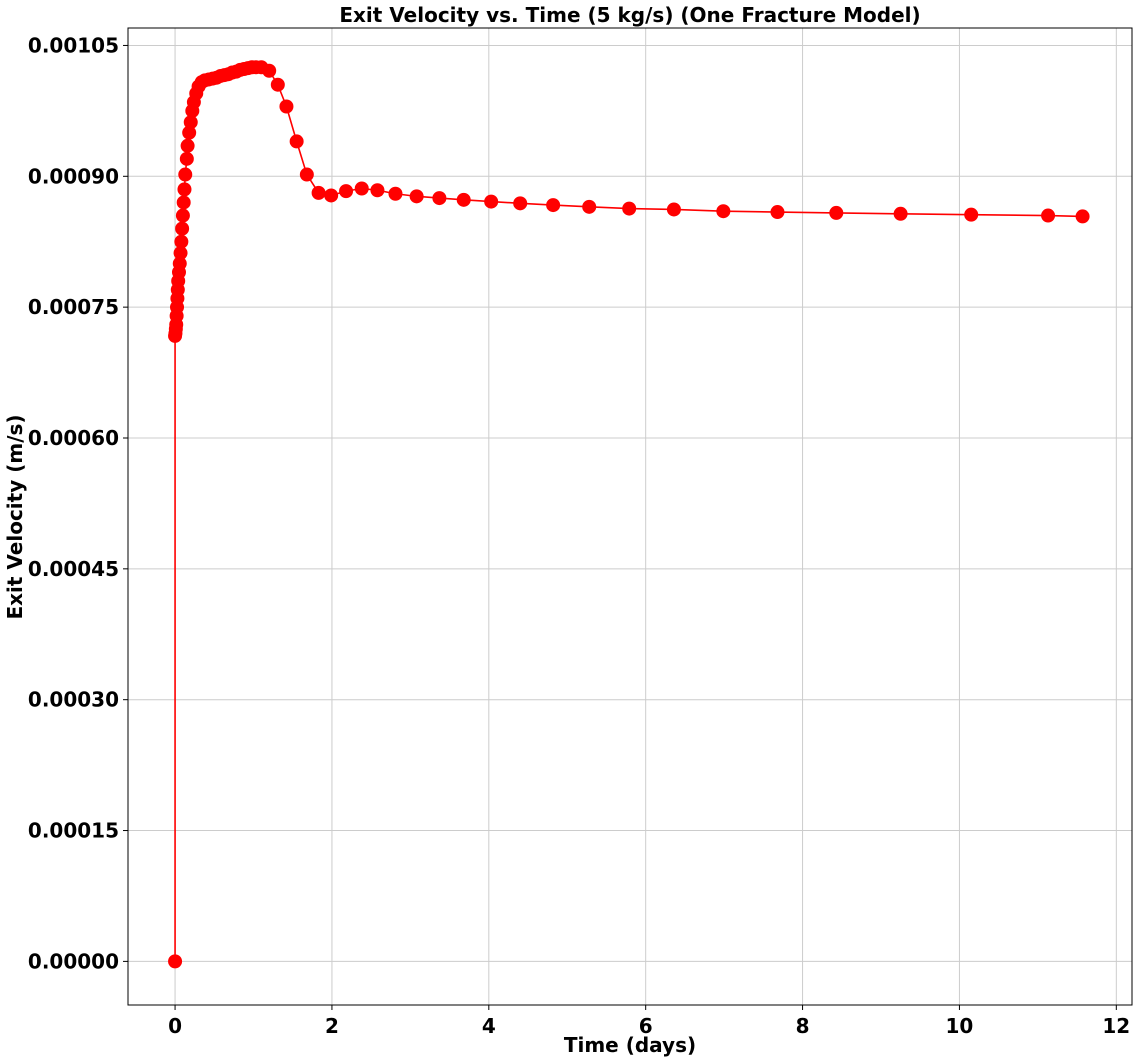 This screenshot has height=1062, width=1141. Describe the element at coordinates (73, 831) in the screenshot. I see `y-tick-label: 0.00015` at that location.